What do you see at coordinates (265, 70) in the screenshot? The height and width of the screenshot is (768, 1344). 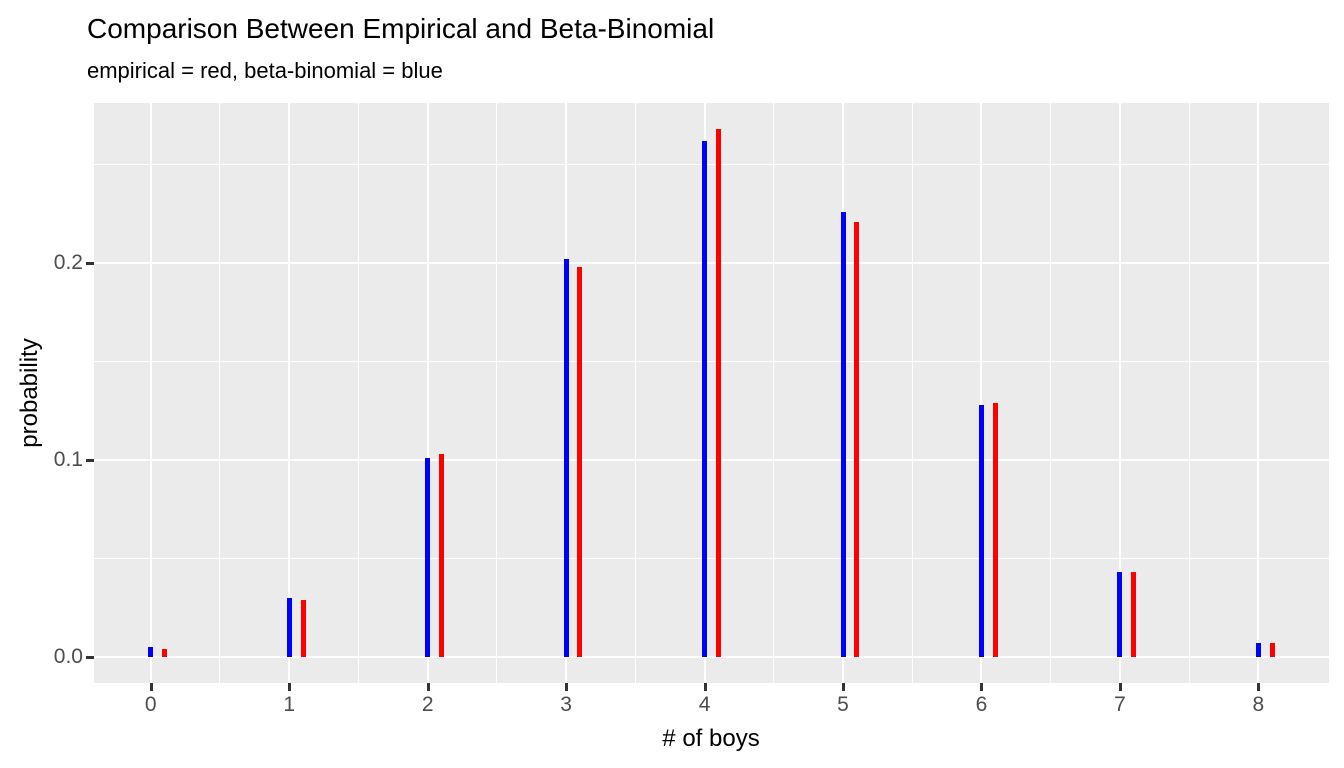 I see `chart-subtitle: empirical = red, beta-binomial = blue` at bounding box center [265, 70].